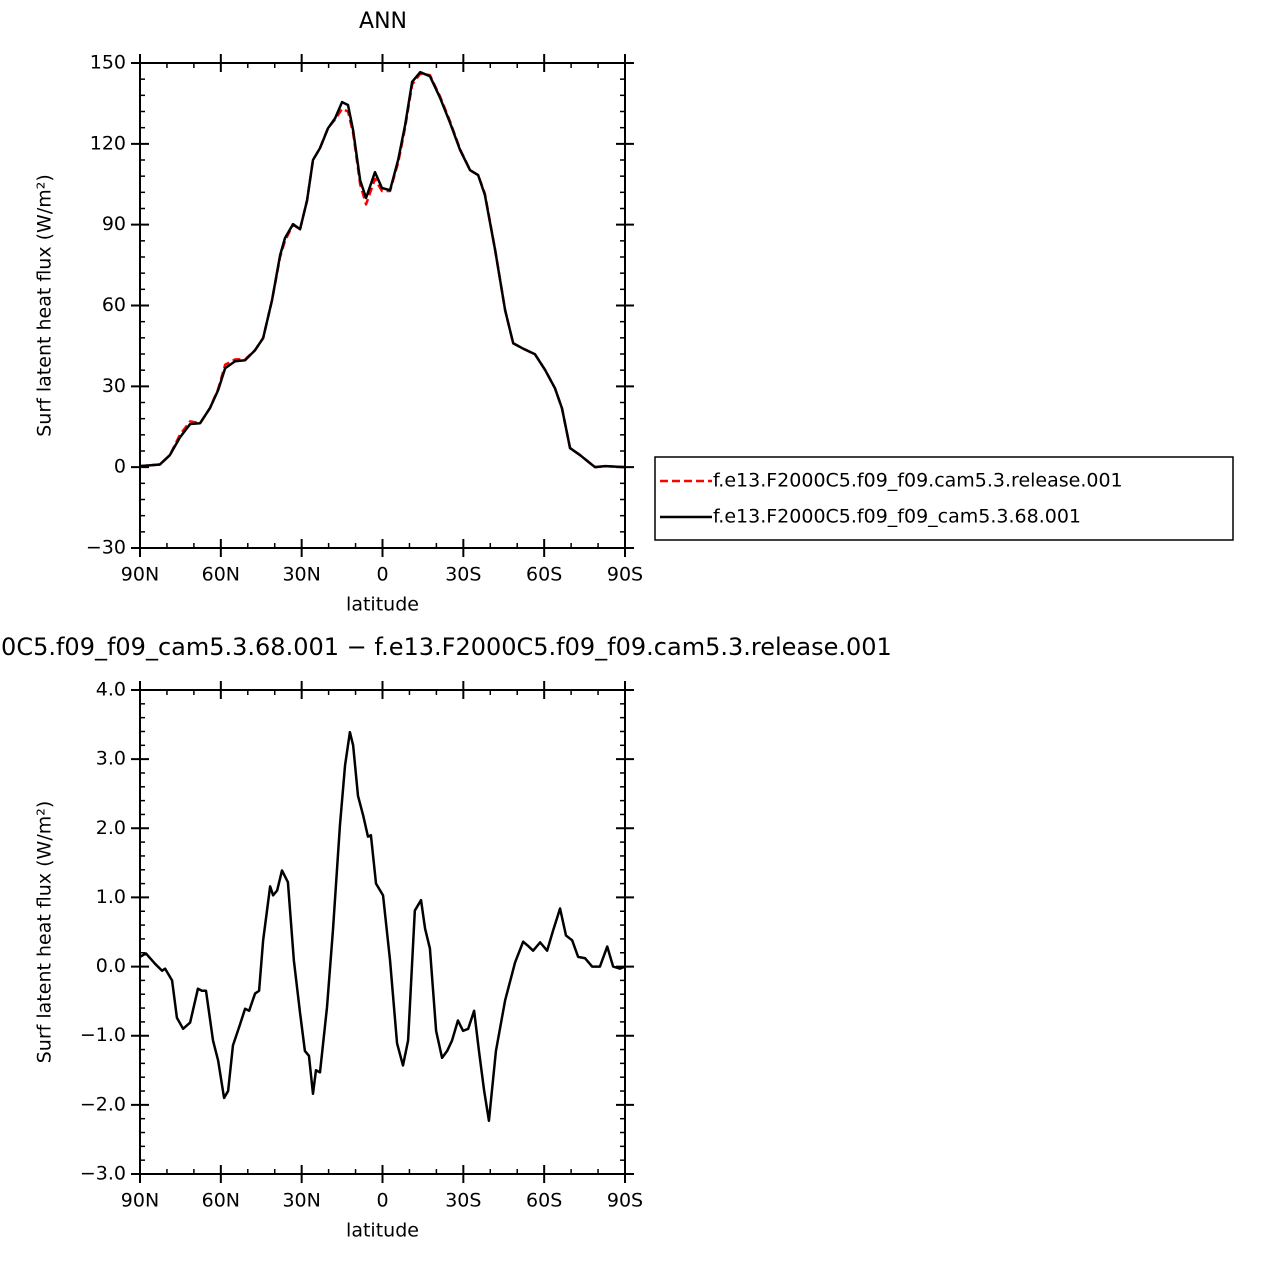 Image resolution: width=1263 pixels, height=1263 pixels. What do you see at coordinates (108, 143) in the screenshot?
I see `y-tick-label: 120` at bounding box center [108, 143].